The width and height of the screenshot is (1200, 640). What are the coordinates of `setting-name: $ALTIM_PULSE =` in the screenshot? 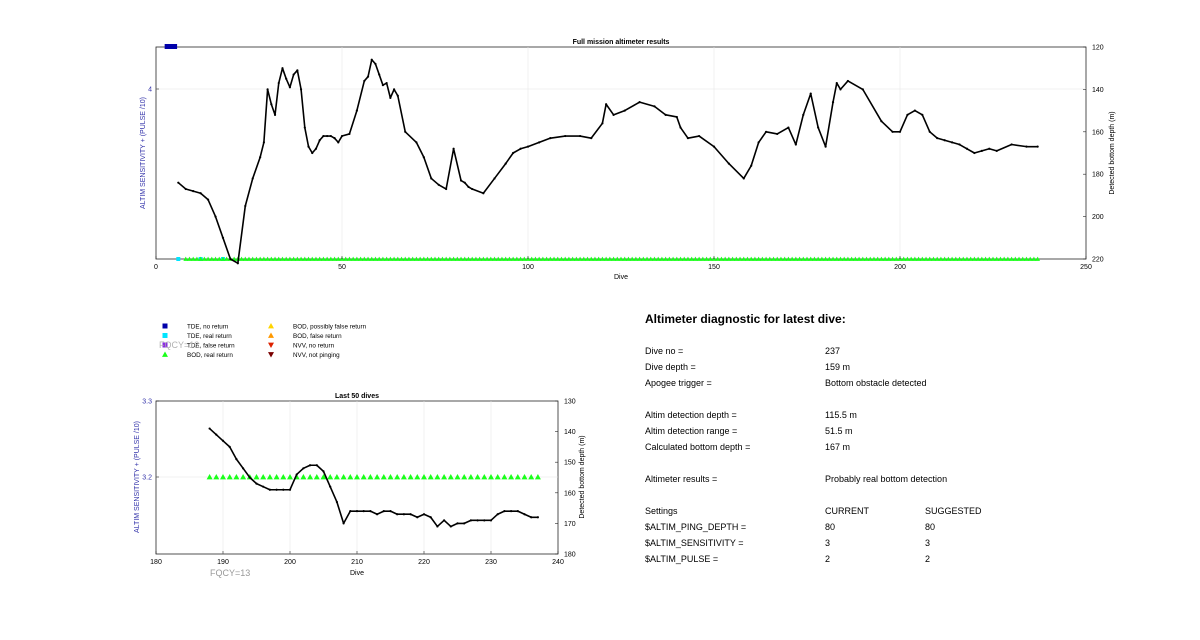 It's located at (682, 559).